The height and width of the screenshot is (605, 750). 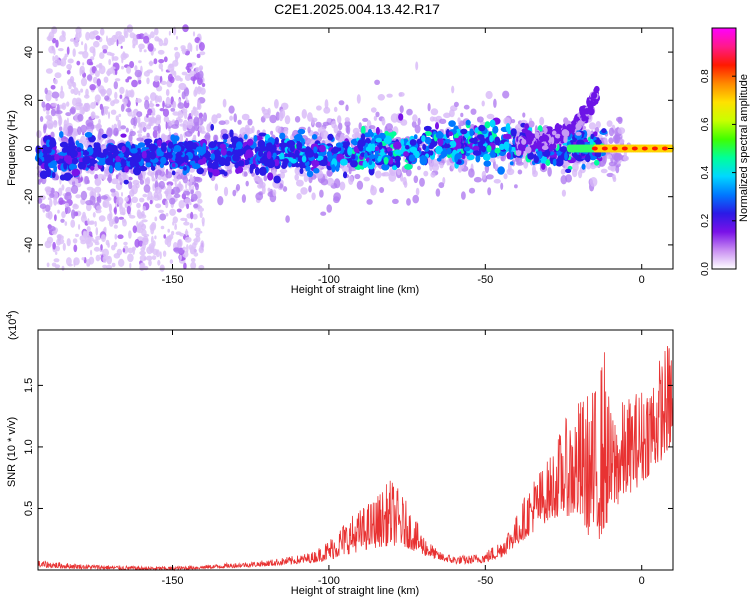 What do you see at coordinates (29, 148) in the screenshot?
I see `spectrogram-y-tick-label: 0` at bounding box center [29, 148].